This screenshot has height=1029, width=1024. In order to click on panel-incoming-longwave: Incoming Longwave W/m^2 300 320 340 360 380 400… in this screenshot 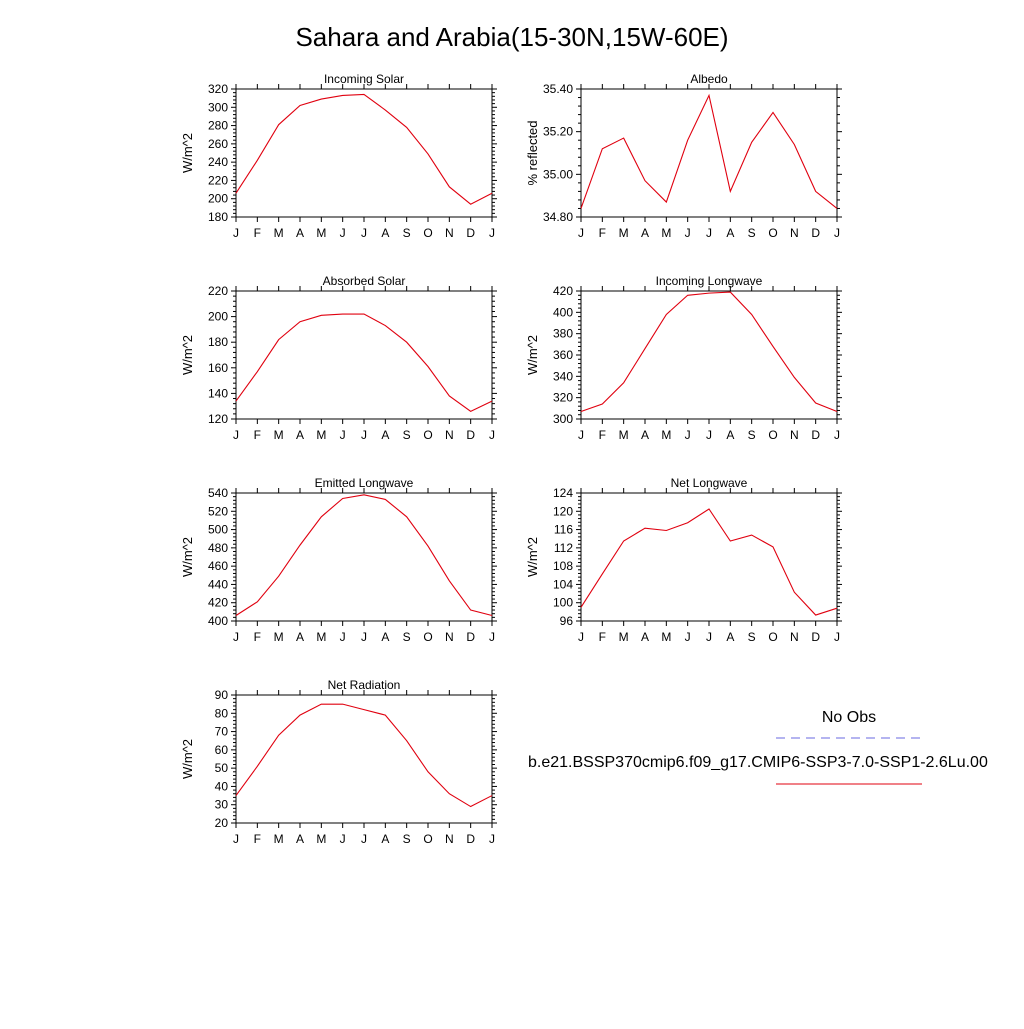, I will do `click(683, 358)`.